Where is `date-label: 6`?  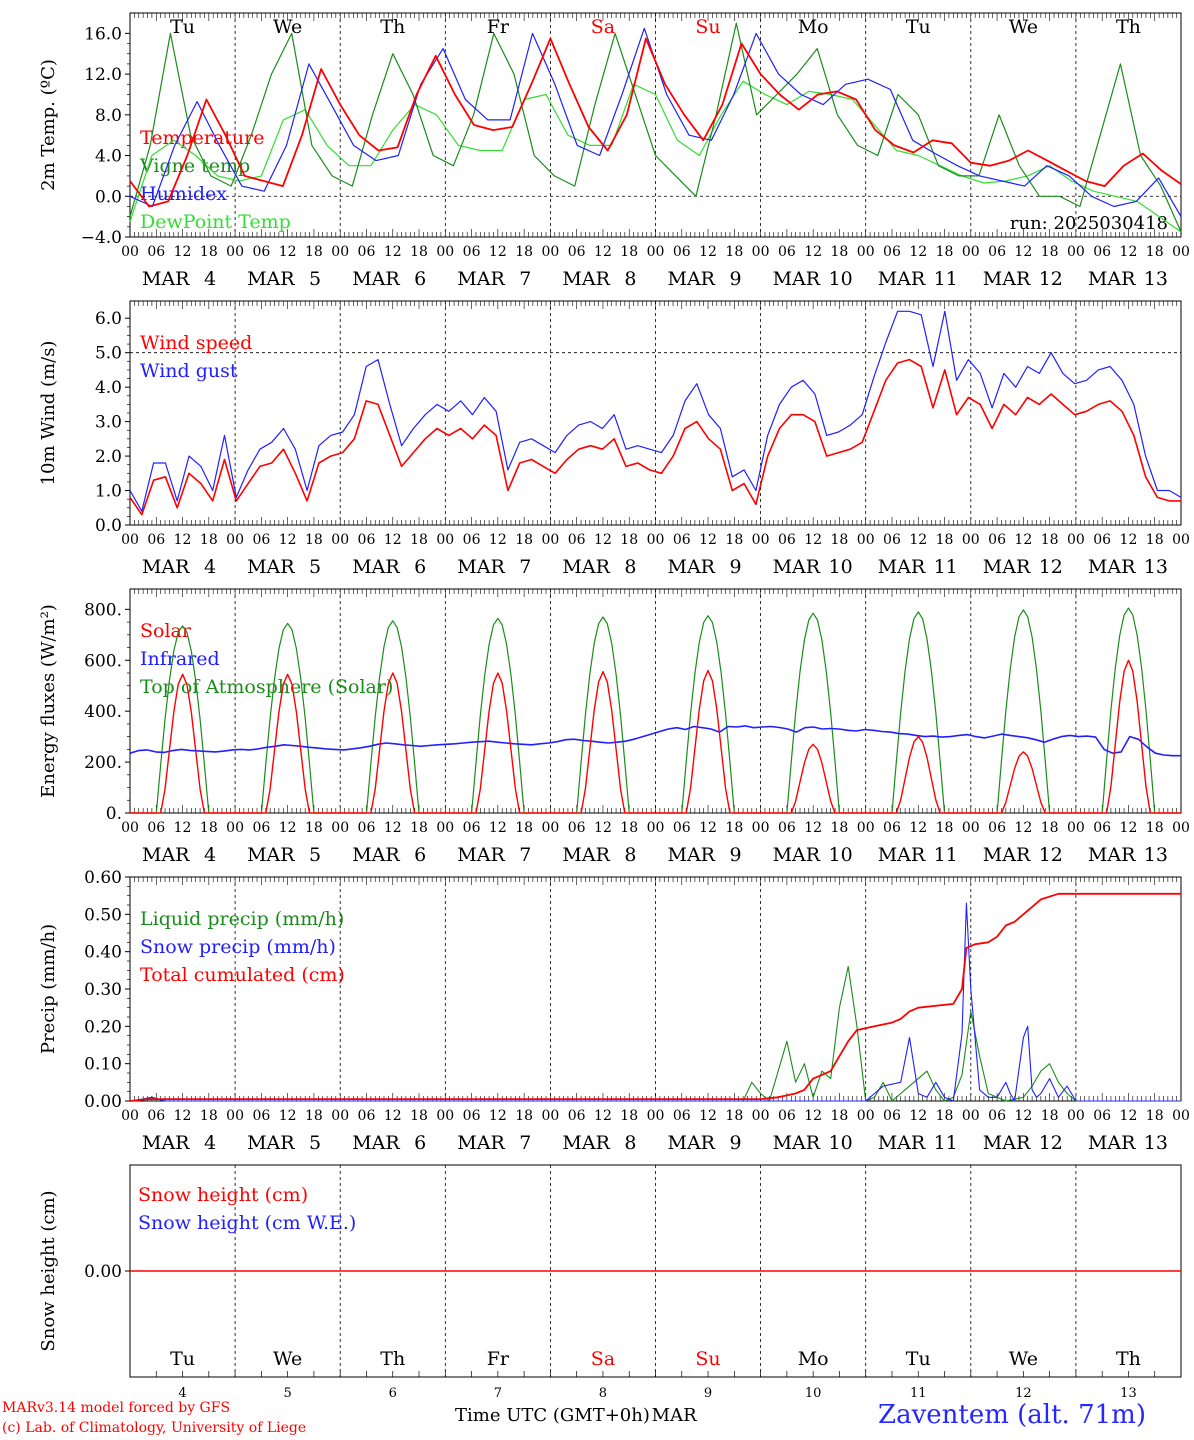 date-label: 6 is located at coordinates (420, 567).